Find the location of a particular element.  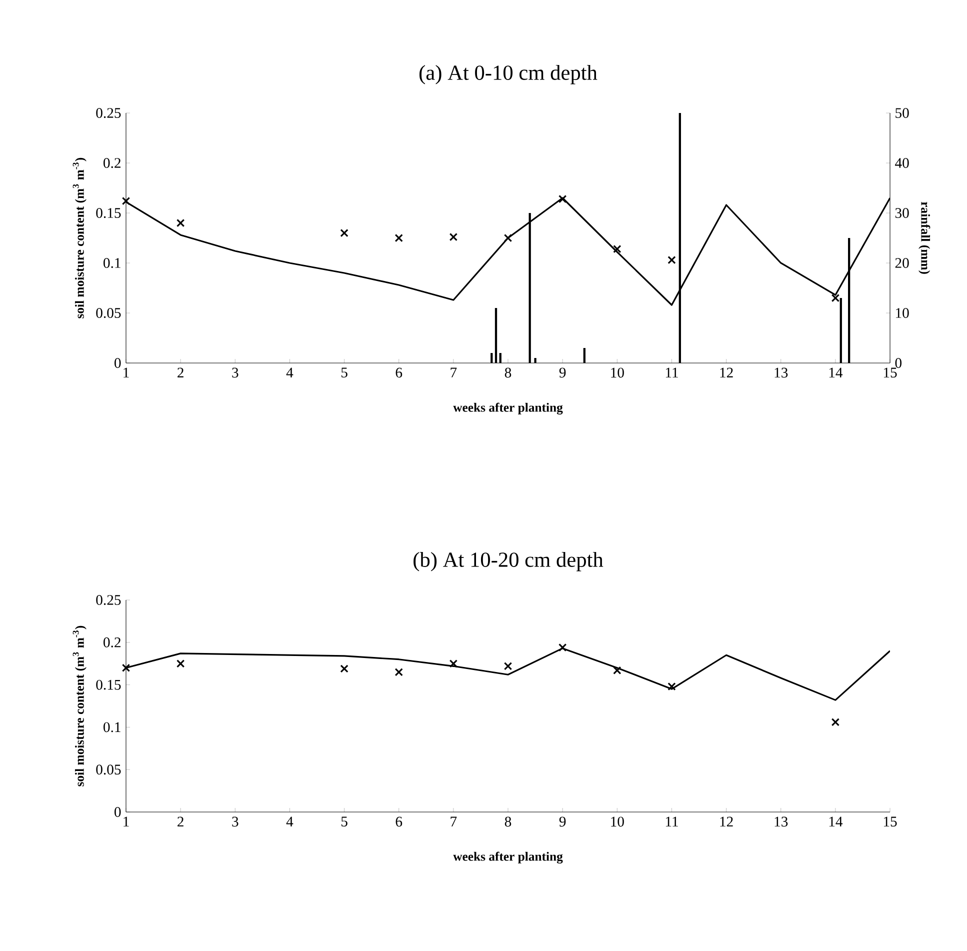

y2-axis-title: rainfall (mm) is located at coordinates (924, 238).